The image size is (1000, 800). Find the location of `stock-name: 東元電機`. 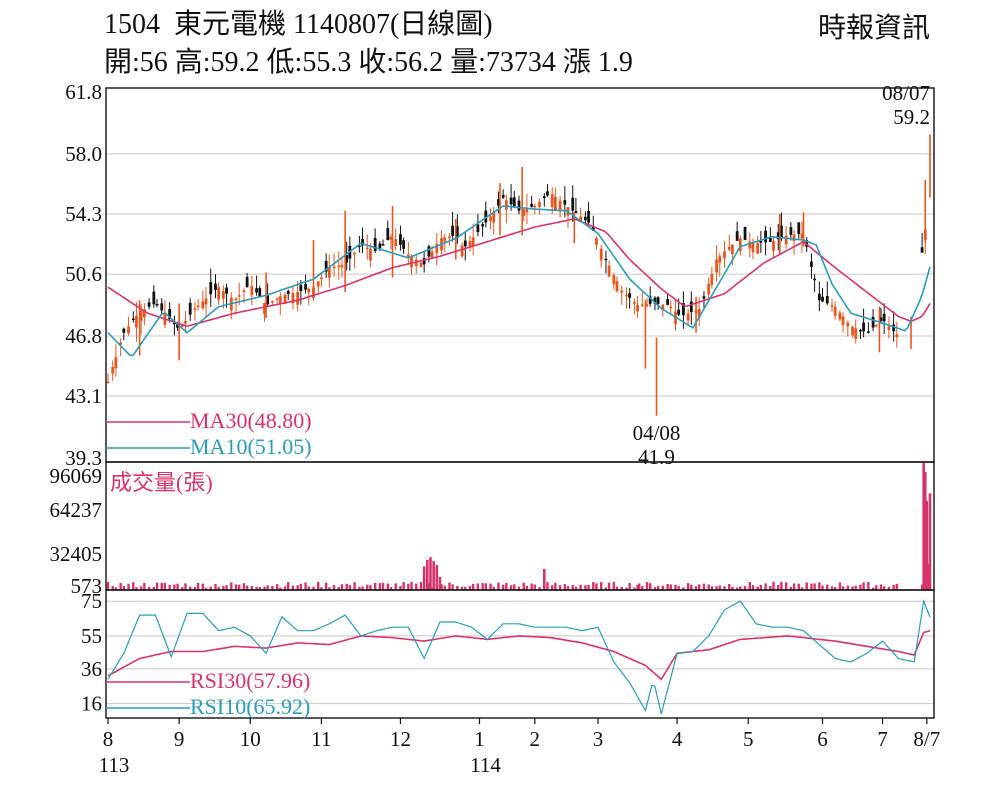

stock-name: 東元電機 is located at coordinates (230, 24).